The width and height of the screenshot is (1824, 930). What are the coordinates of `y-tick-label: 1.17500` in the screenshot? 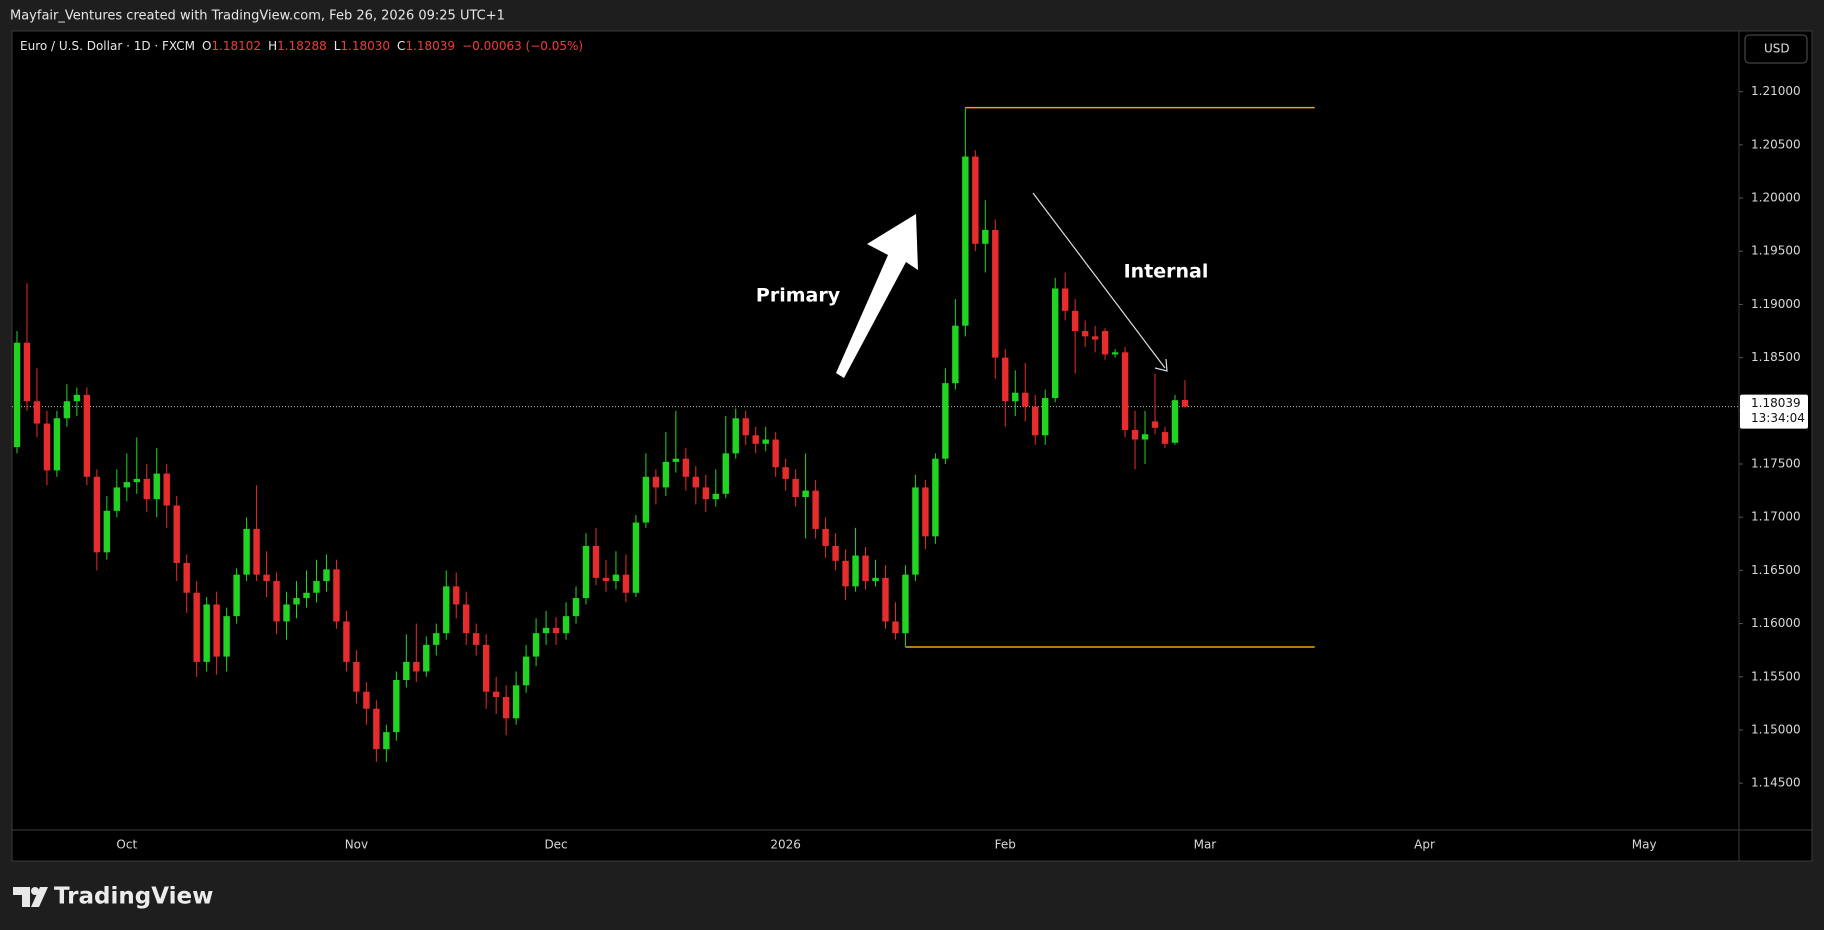 It's located at (1776, 464).